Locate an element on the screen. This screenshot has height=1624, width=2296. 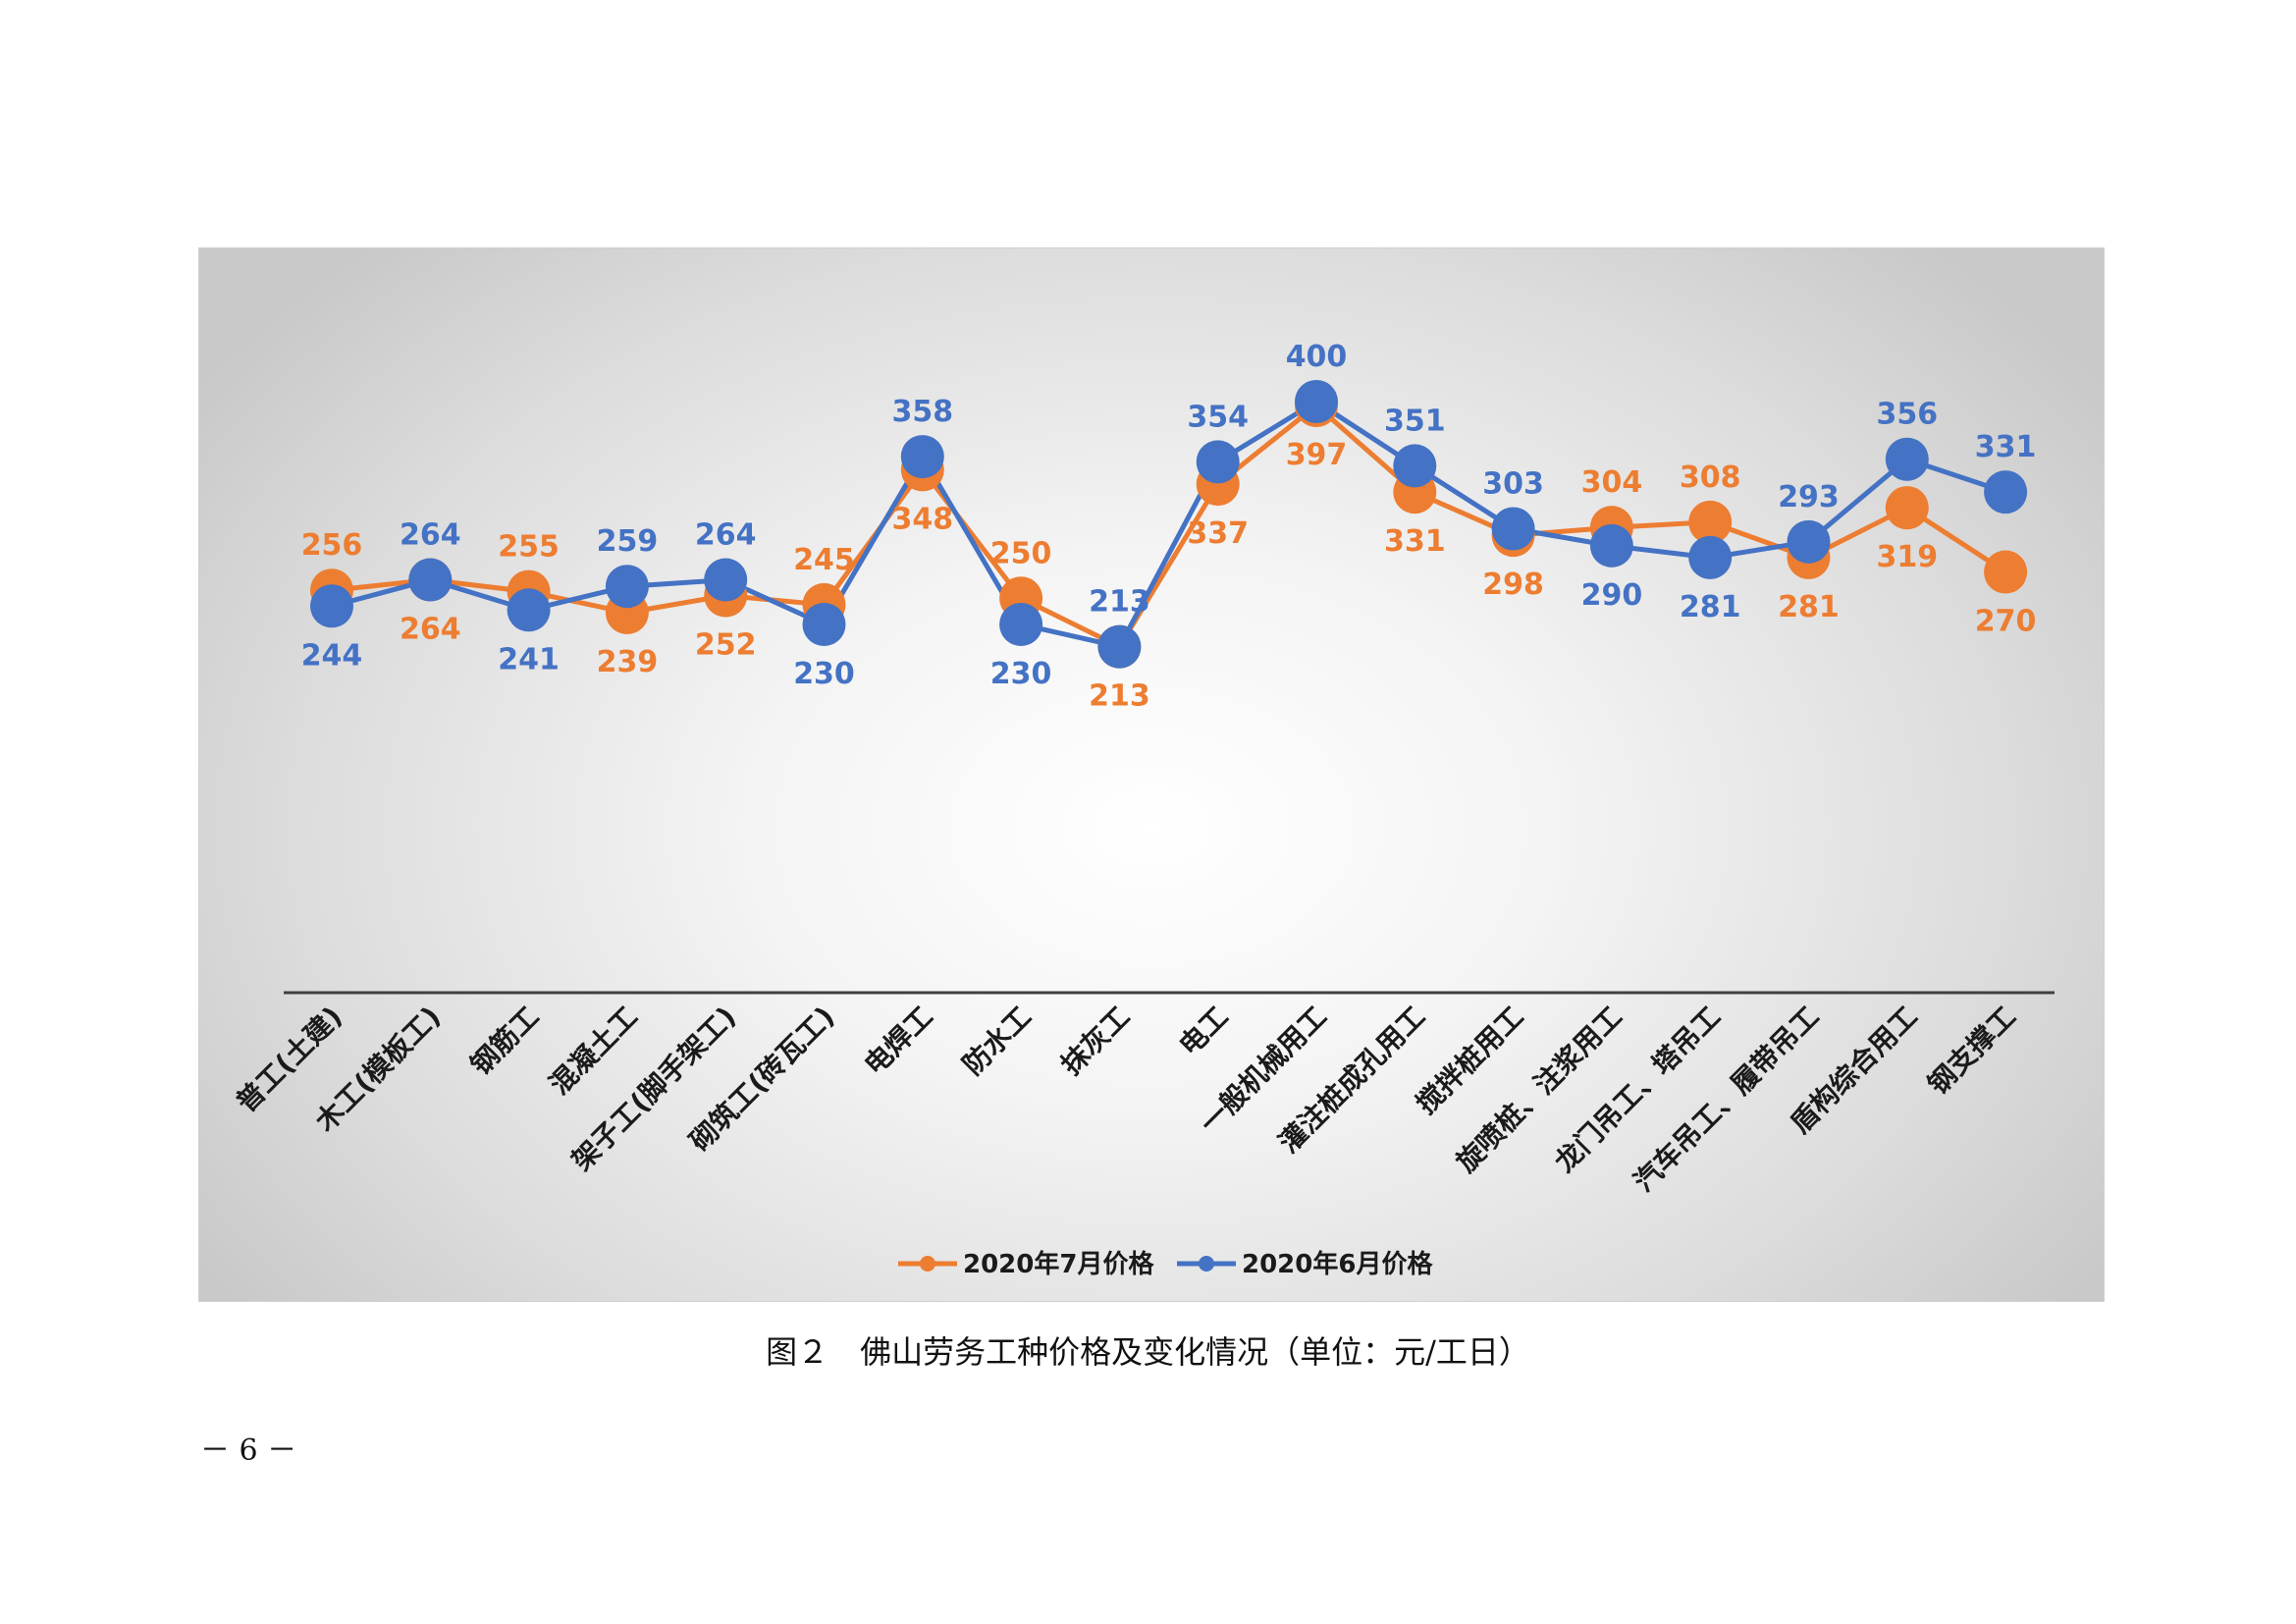
data-label-june: 213 is located at coordinates (1119, 602).